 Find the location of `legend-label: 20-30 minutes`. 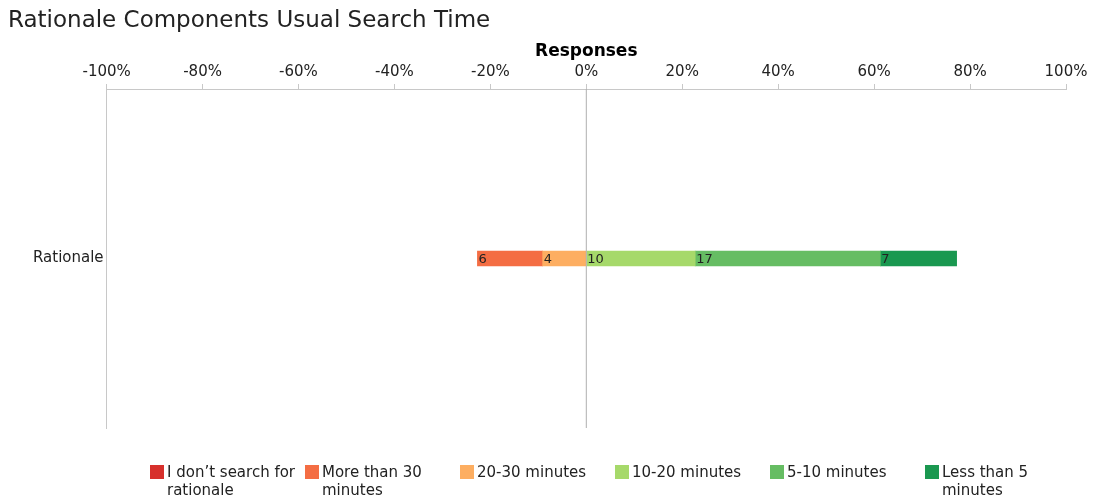

legend-label: 20-30 minutes is located at coordinates (532, 472).